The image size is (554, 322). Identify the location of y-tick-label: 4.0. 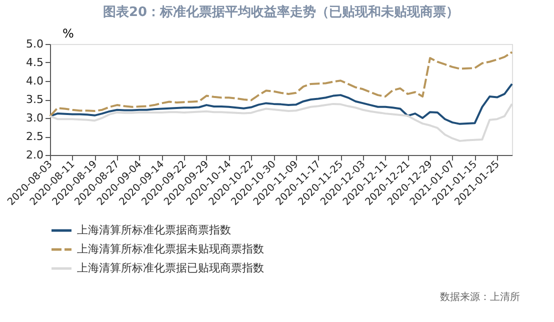
(35, 81).